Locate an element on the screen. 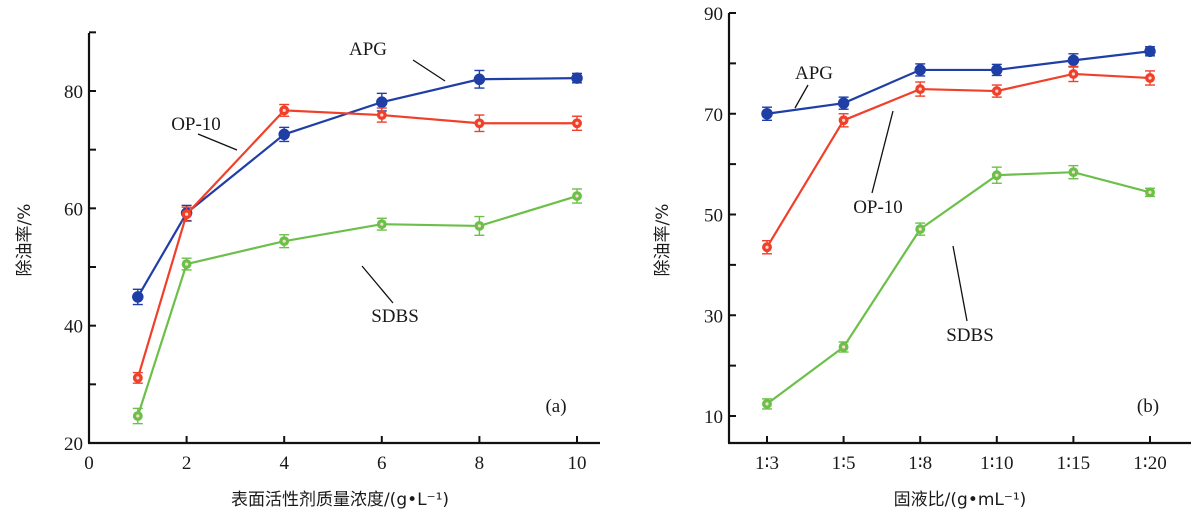 The width and height of the screenshot is (1191, 513). panel-b-leader-op10 is located at coordinates (882, 152).